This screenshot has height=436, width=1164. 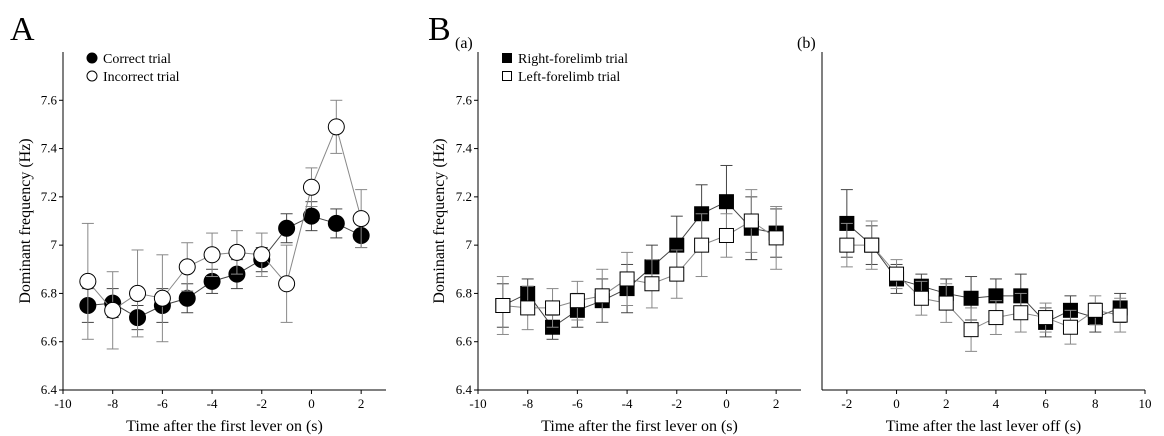 What do you see at coordinates (569, 77) in the screenshot?
I see `legend-label: Left-forelimb trial` at bounding box center [569, 77].